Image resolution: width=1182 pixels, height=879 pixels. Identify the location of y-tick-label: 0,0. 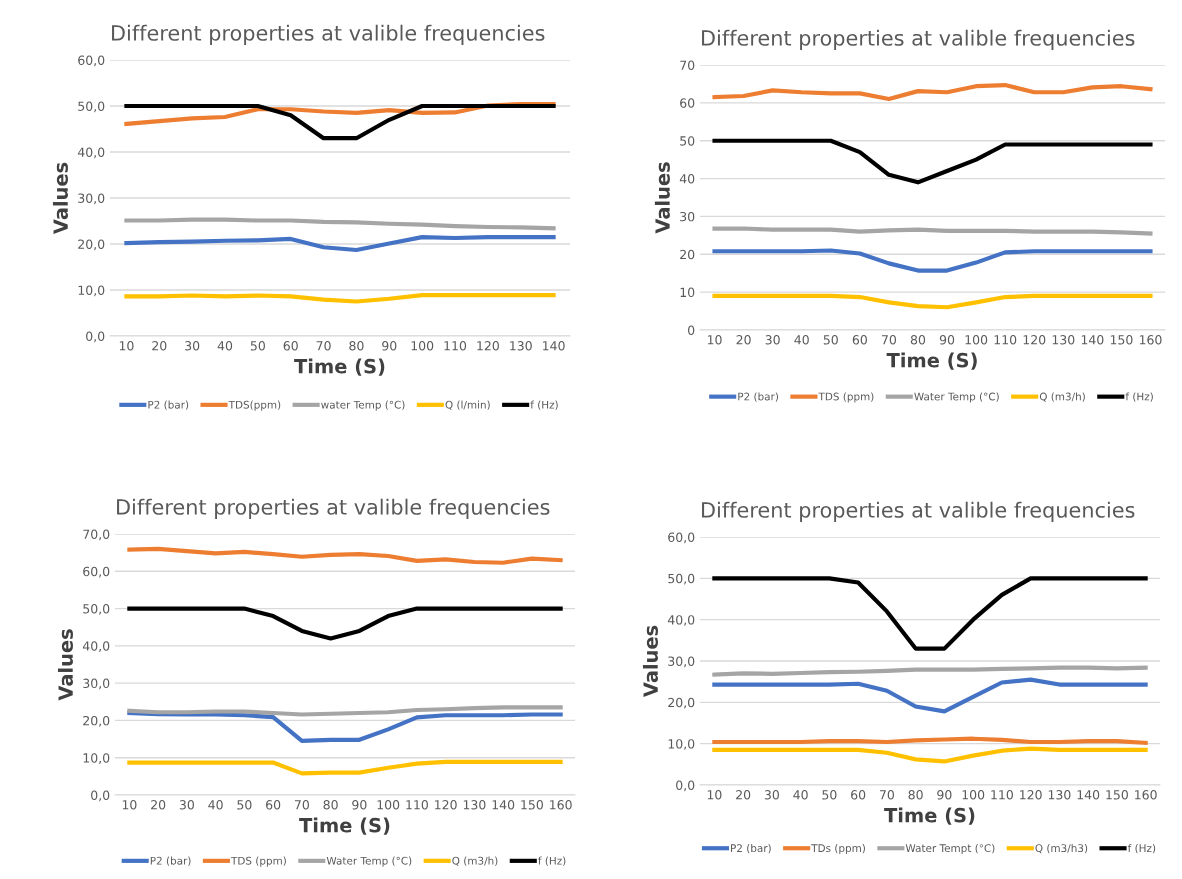
(100, 796).